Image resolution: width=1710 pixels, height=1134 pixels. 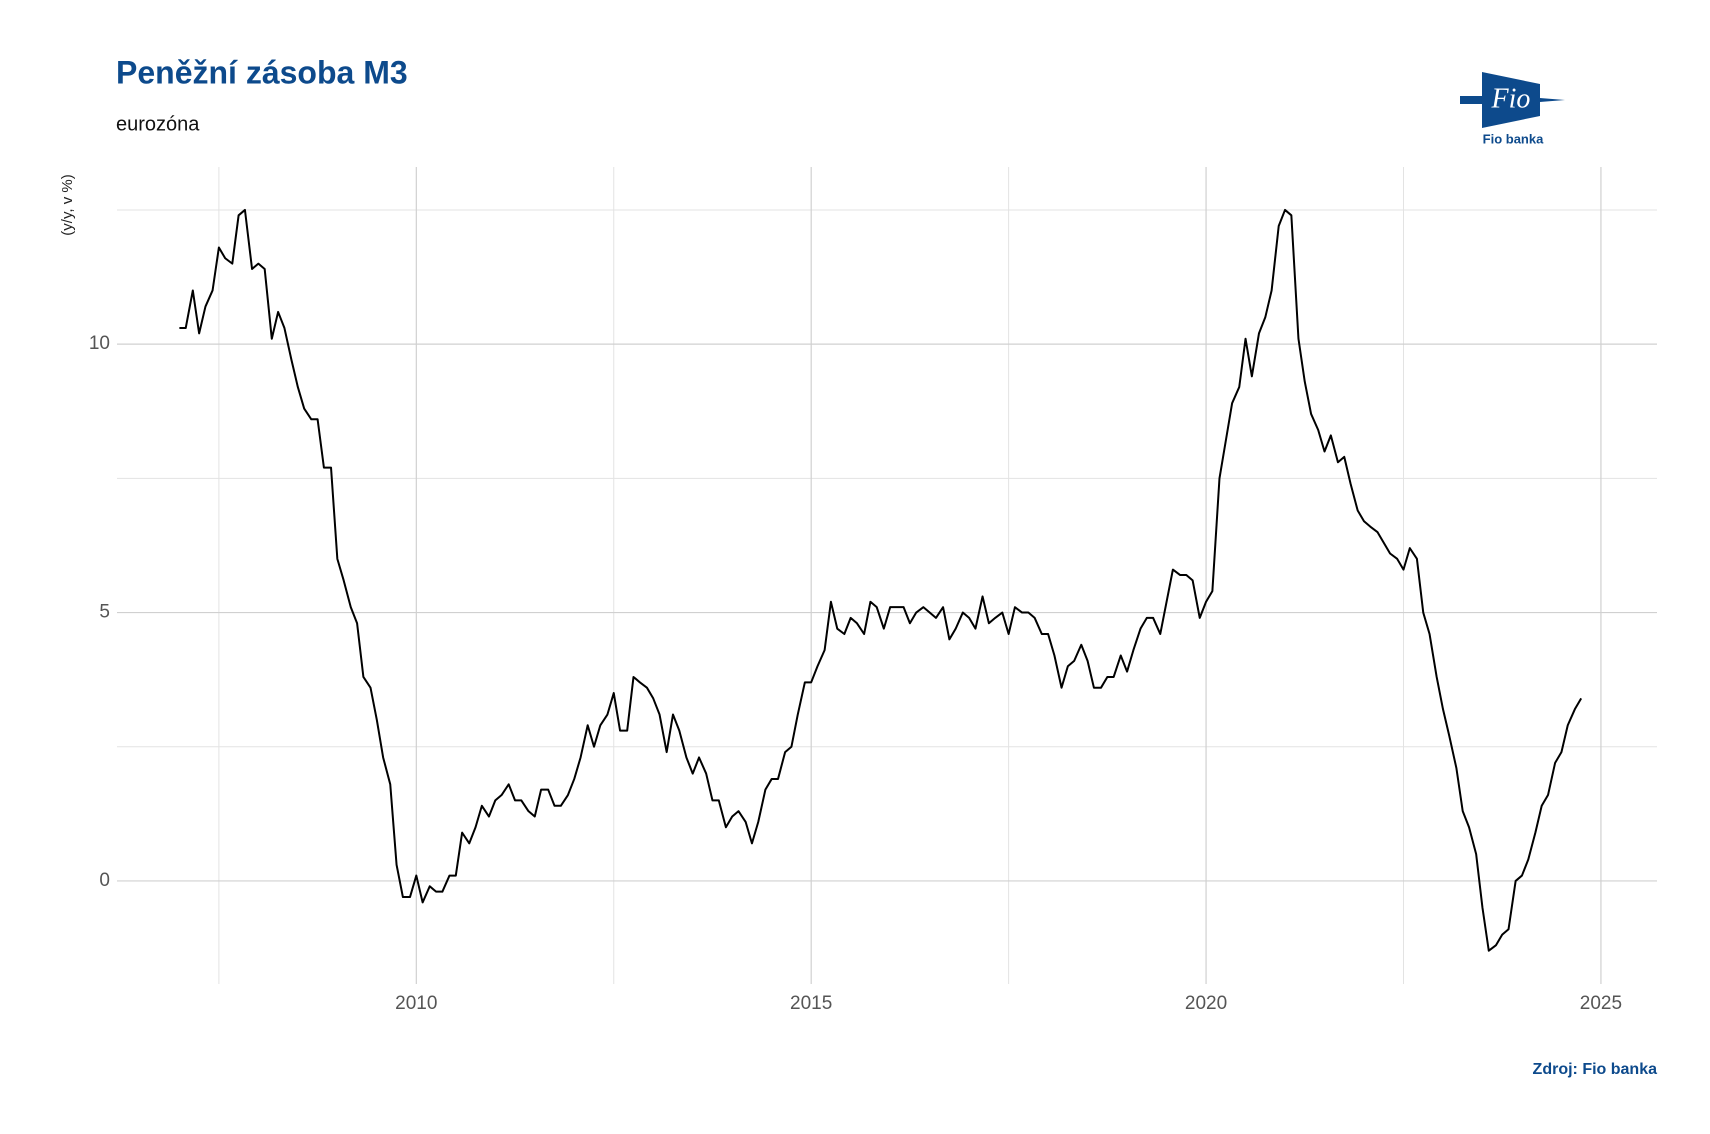 I want to click on x-tick-label: 2020, so click(x=1206, y=1003).